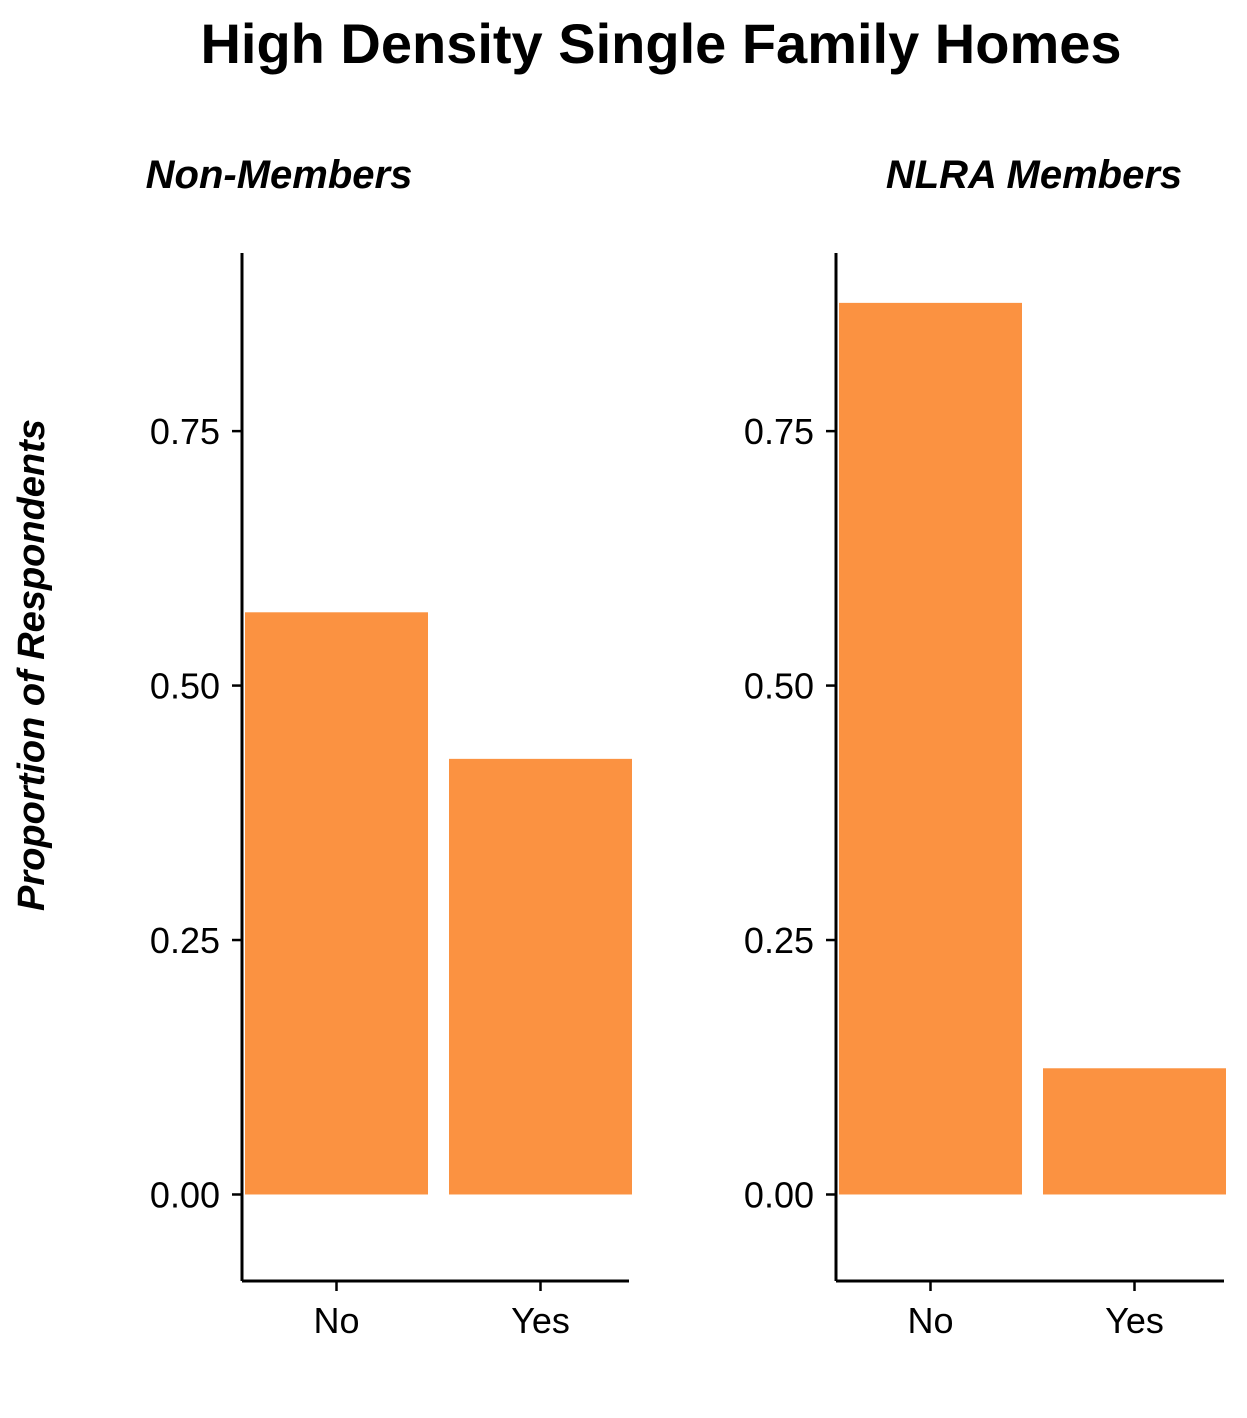  I want to click on y-axis-title: Proportion of Respondents, so click(32, 665).